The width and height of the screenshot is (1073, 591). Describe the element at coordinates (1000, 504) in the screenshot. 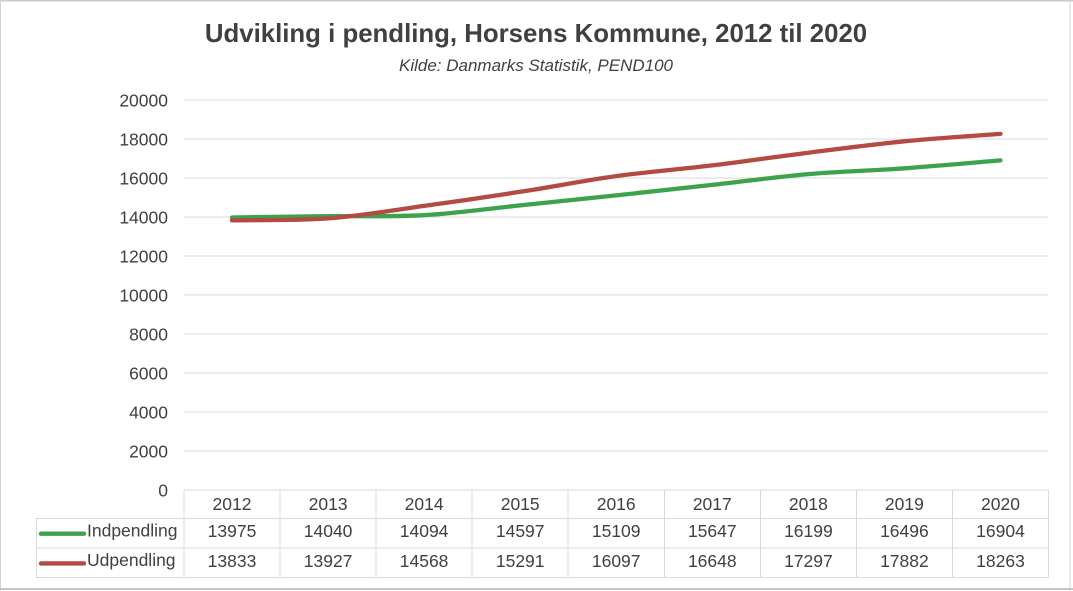

I see `svg-text: 2020` at that location.